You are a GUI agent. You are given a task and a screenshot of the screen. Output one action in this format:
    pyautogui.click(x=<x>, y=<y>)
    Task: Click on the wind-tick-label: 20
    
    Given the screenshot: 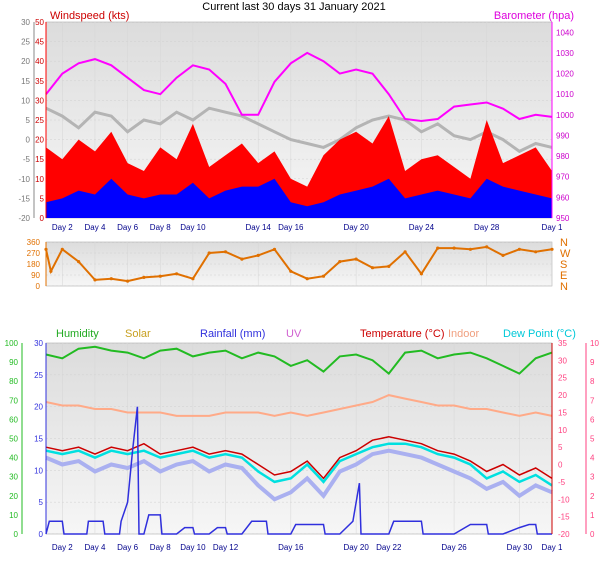 What is the action you would take?
    pyautogui.click(x=39, y=140)
    